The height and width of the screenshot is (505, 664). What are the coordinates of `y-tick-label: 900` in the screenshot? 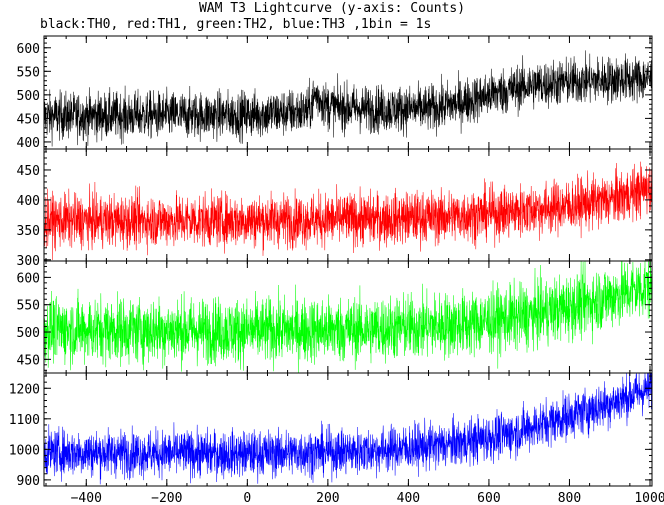 It's located at (28, 481).